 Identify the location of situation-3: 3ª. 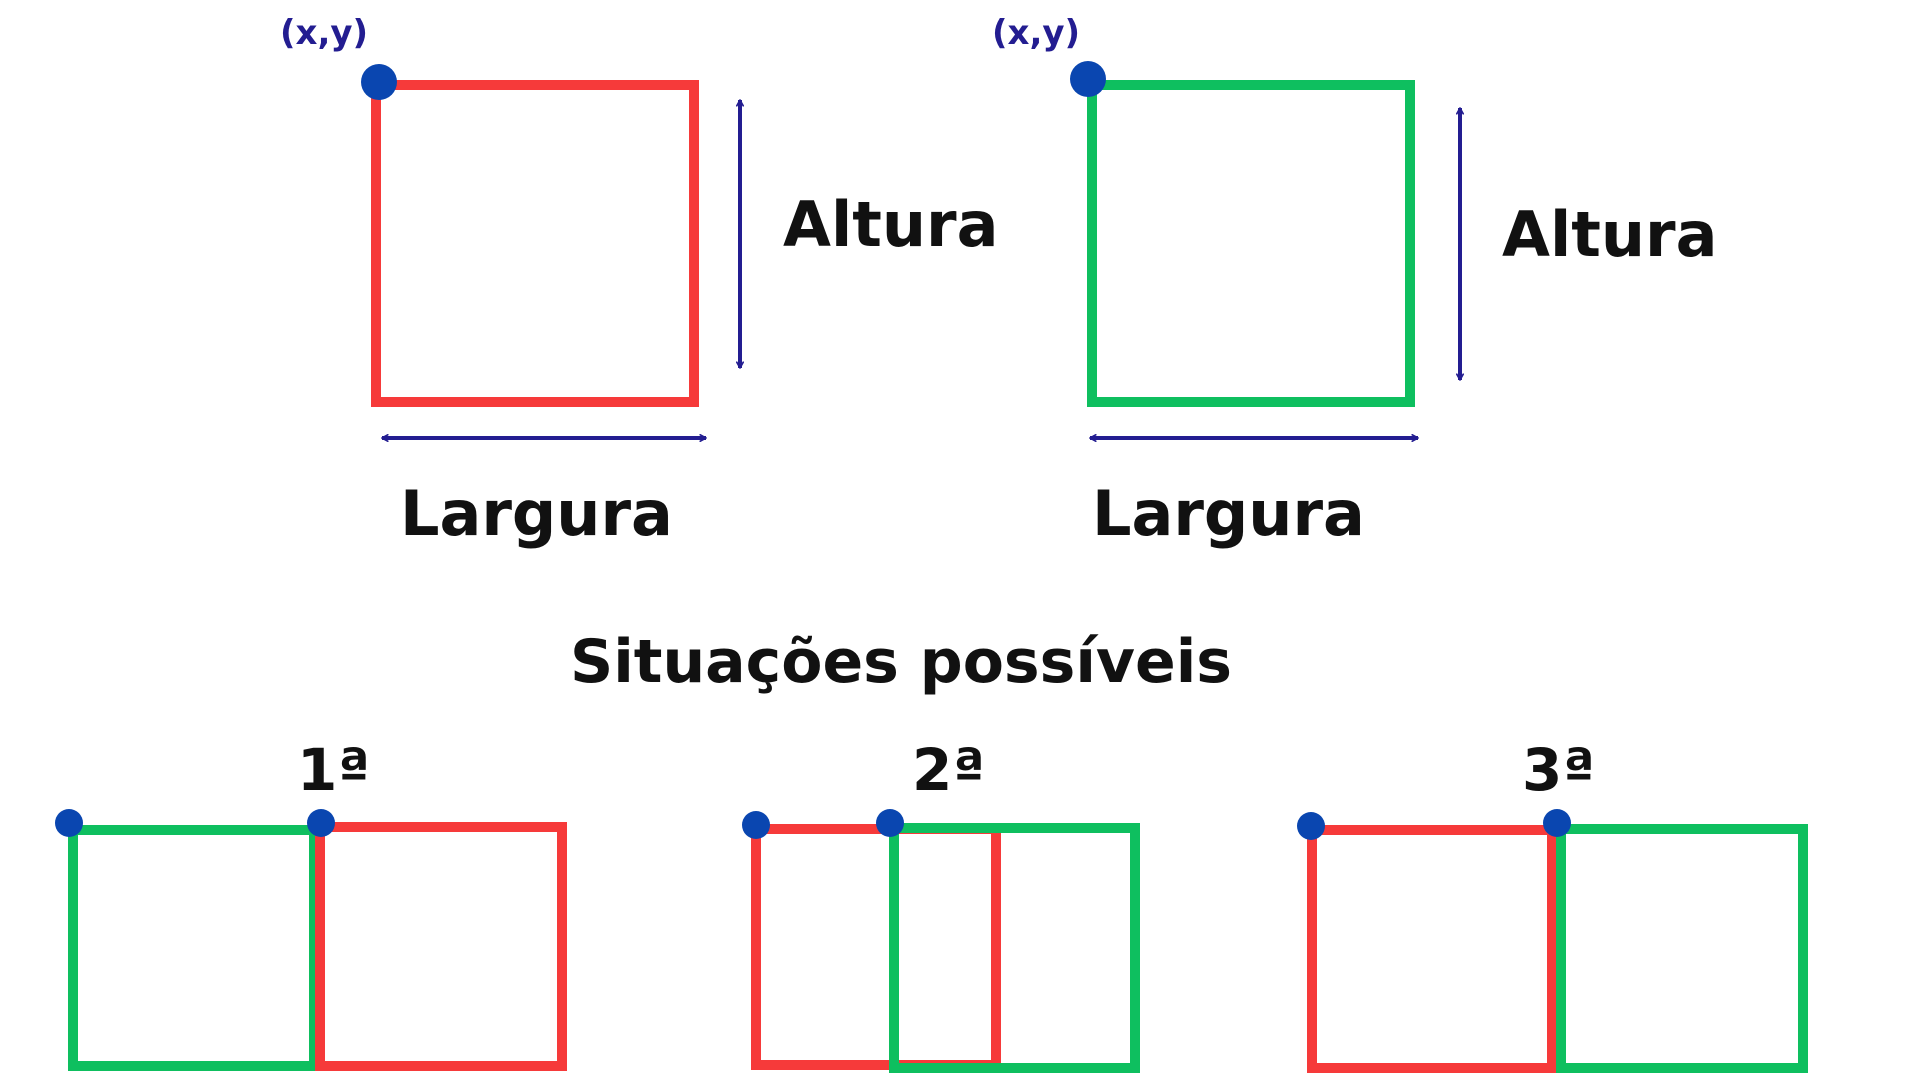
(1552, 904).